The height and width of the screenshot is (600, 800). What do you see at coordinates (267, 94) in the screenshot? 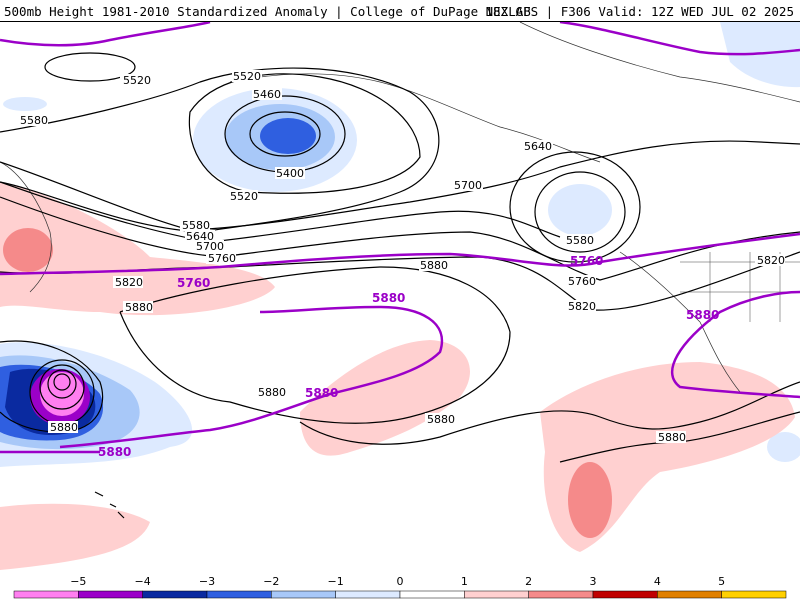
I see `contour-label: 5460` at bounding box center [267, 94].